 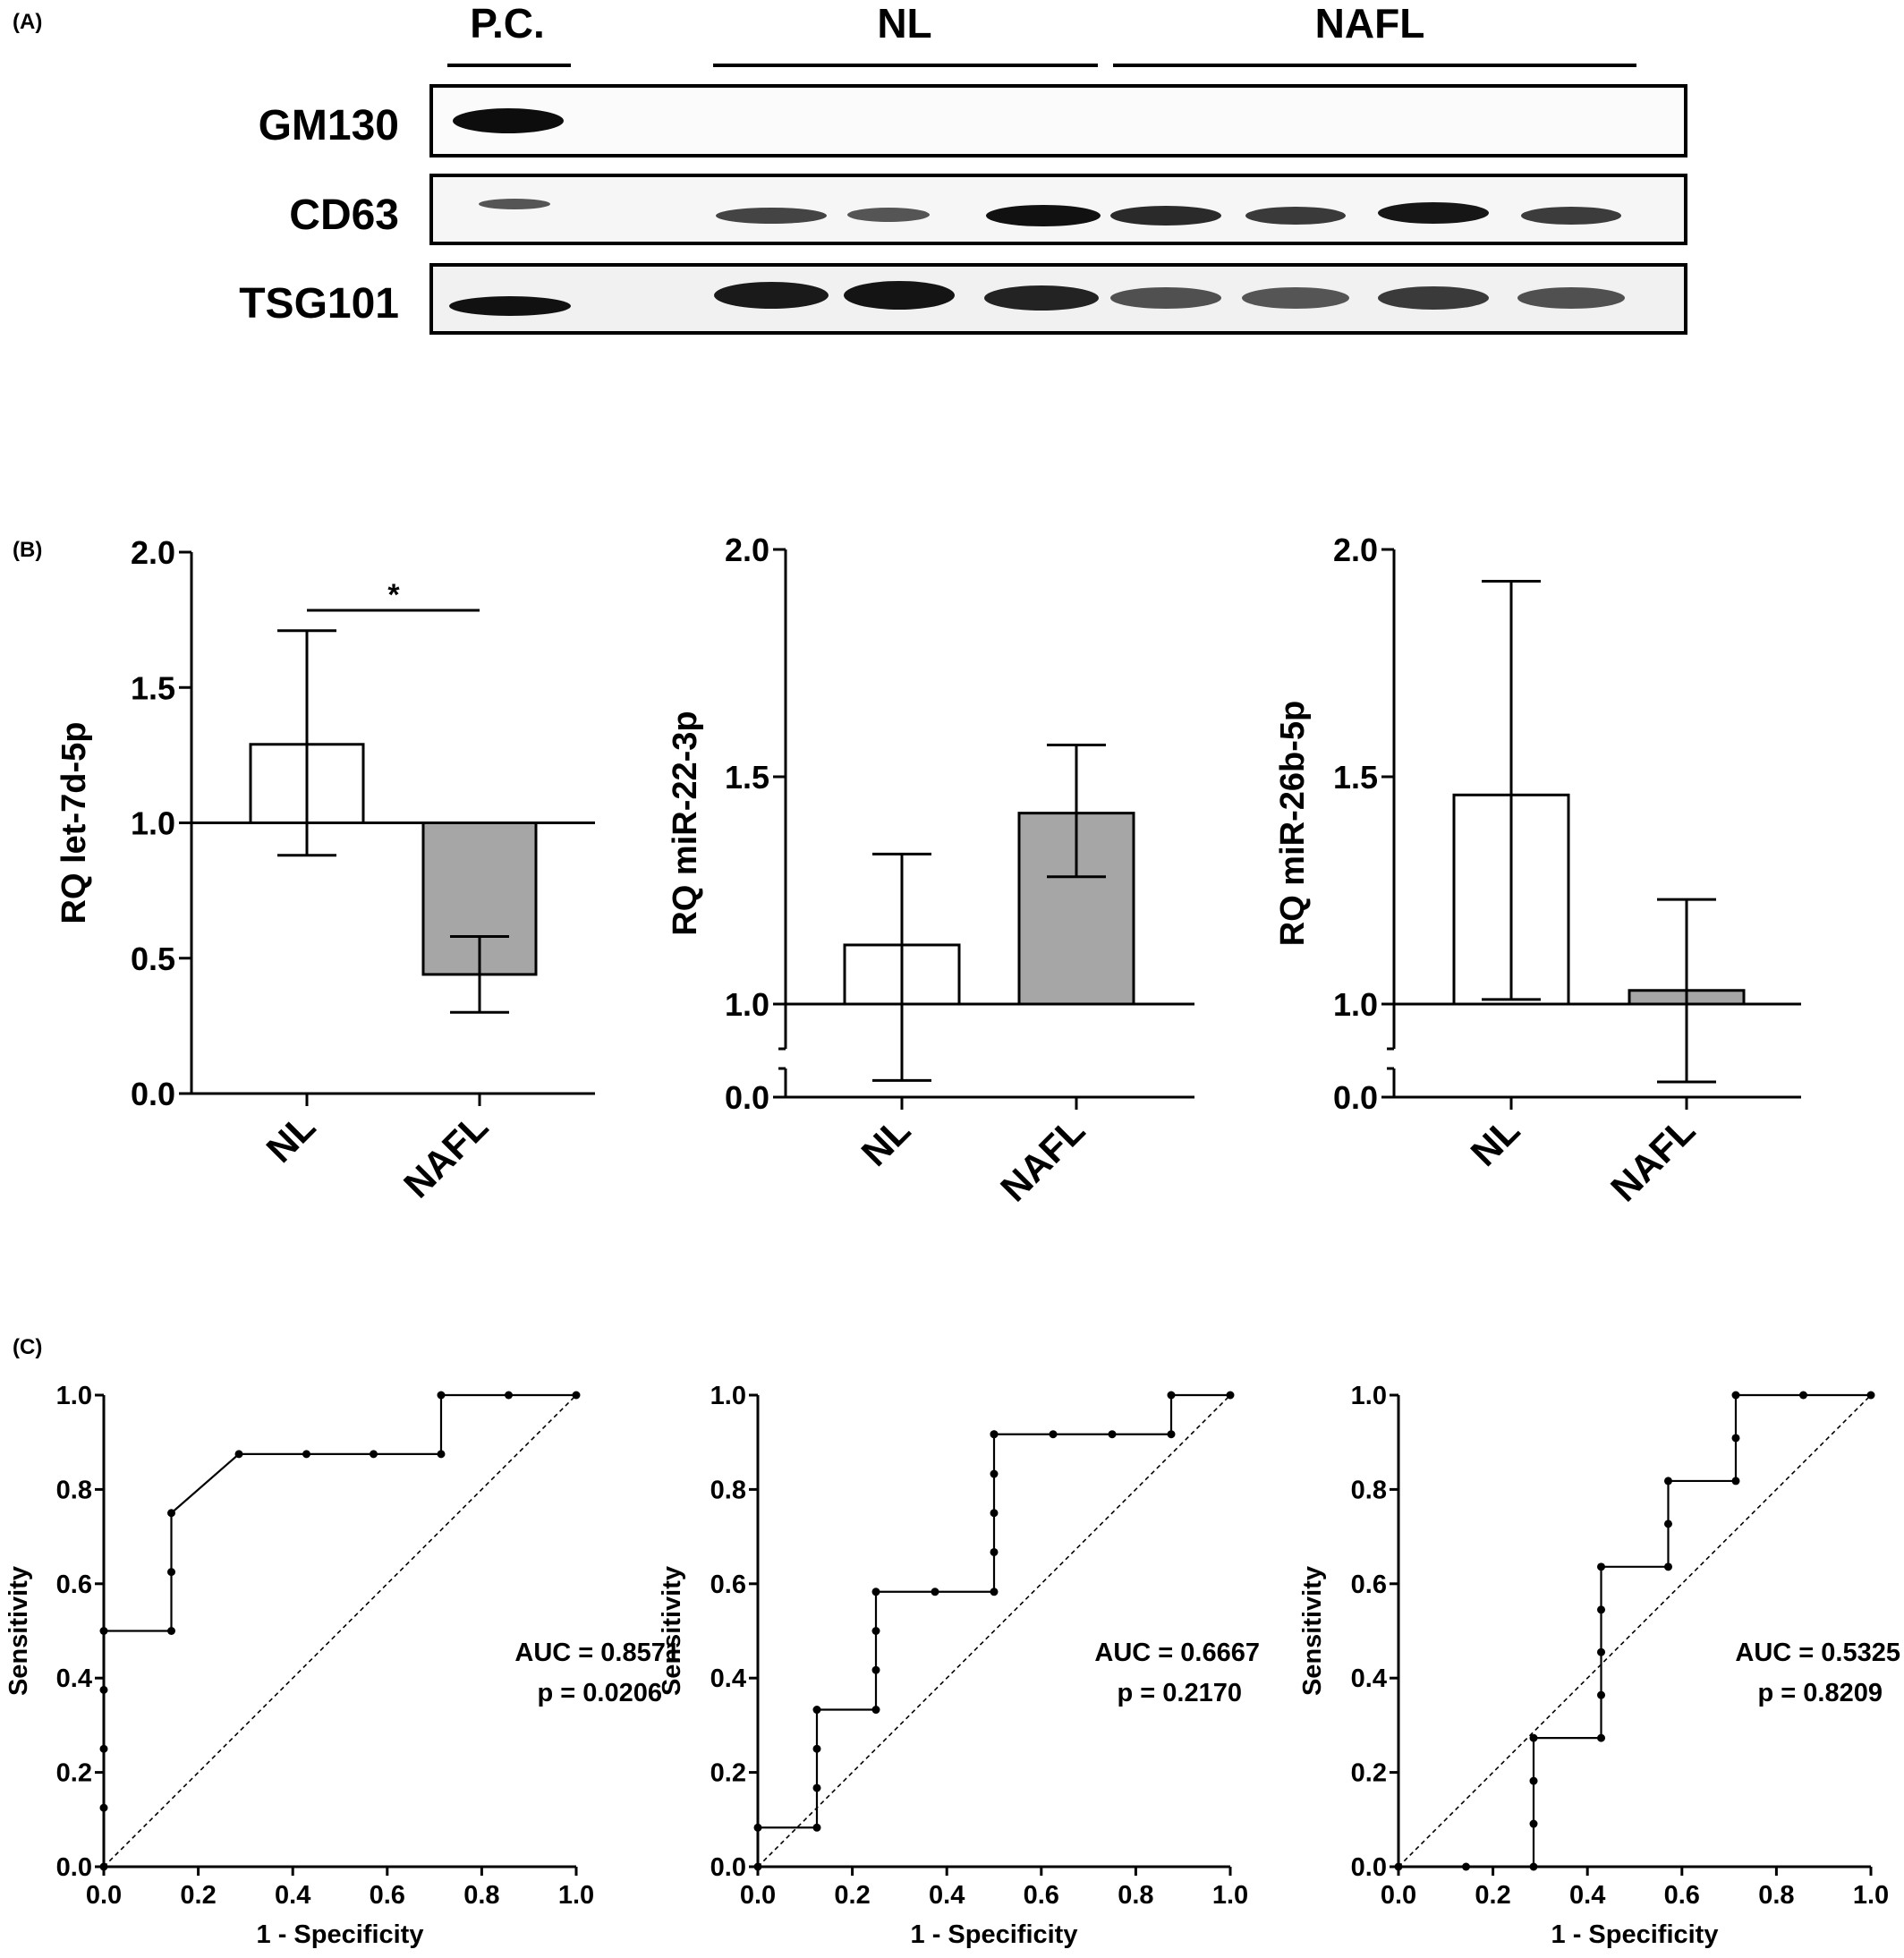 What do you see at coordinates (325, 870) in the screenshot?
I see `bar-chart-let-7d-5p: 0.0 0.5 1.0 1.5 2.0 NL NAFL RQ let-7d-5p *` at bounding box center [325, 870].